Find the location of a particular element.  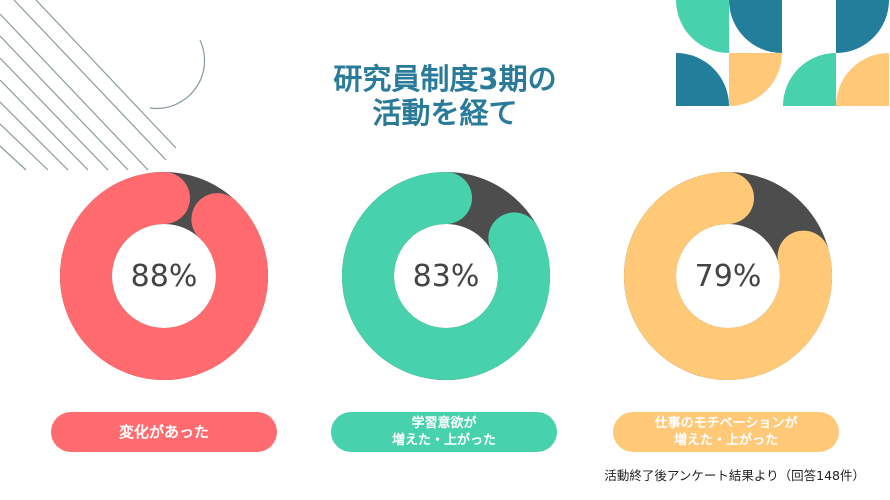

decorative-tiles is located at coordinates (782, 53).